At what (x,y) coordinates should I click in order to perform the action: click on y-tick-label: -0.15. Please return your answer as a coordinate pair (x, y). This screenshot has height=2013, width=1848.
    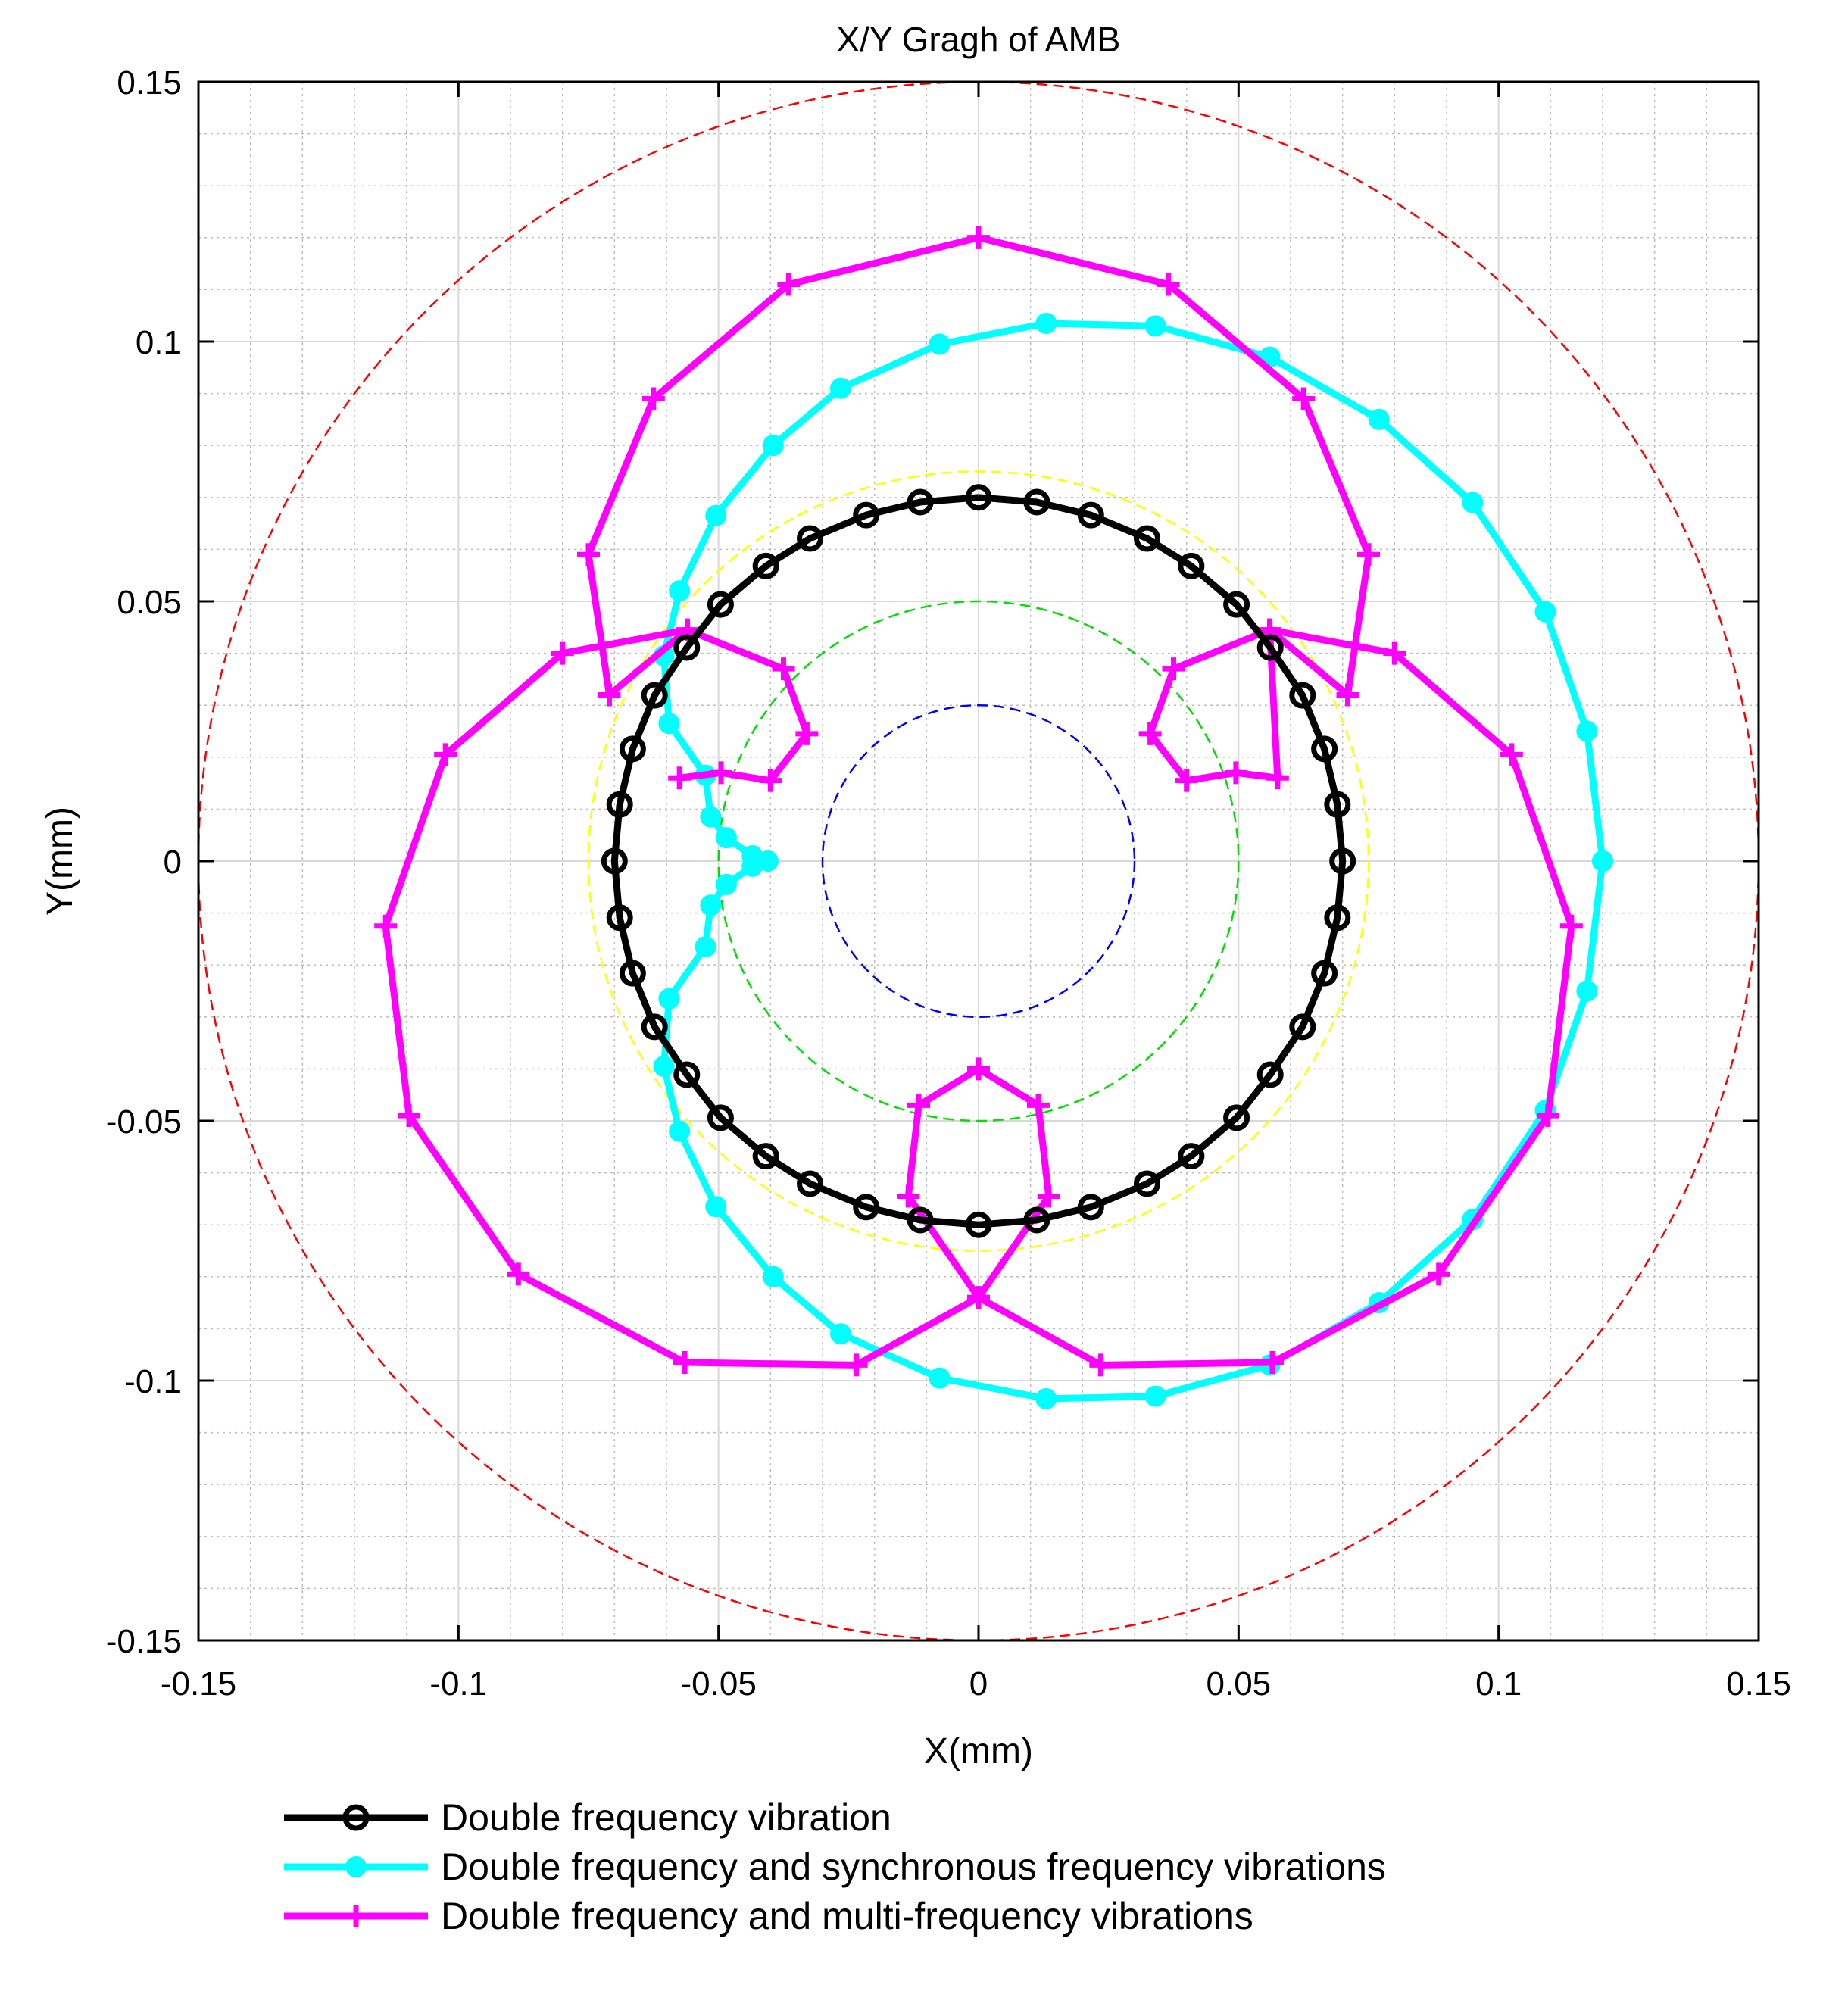
    Looking at the image, I should click on (144, 1641).